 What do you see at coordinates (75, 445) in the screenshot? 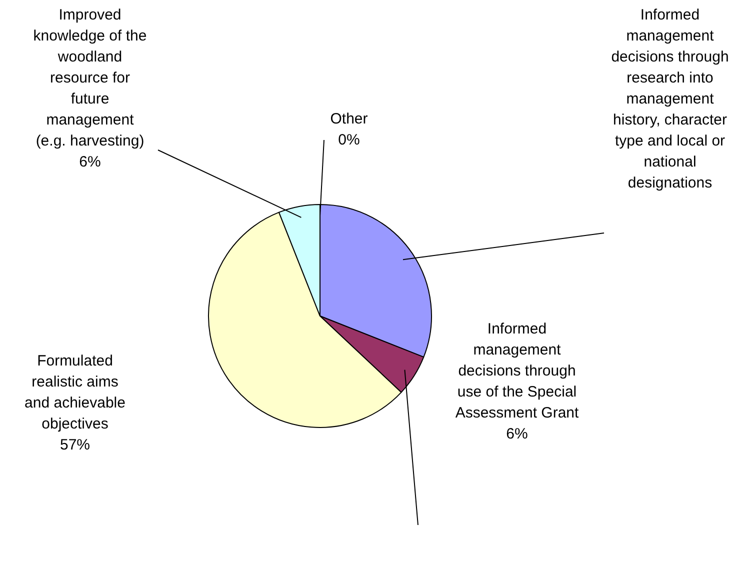
I see `data-label: 57%` at bounding box center [75, 445].